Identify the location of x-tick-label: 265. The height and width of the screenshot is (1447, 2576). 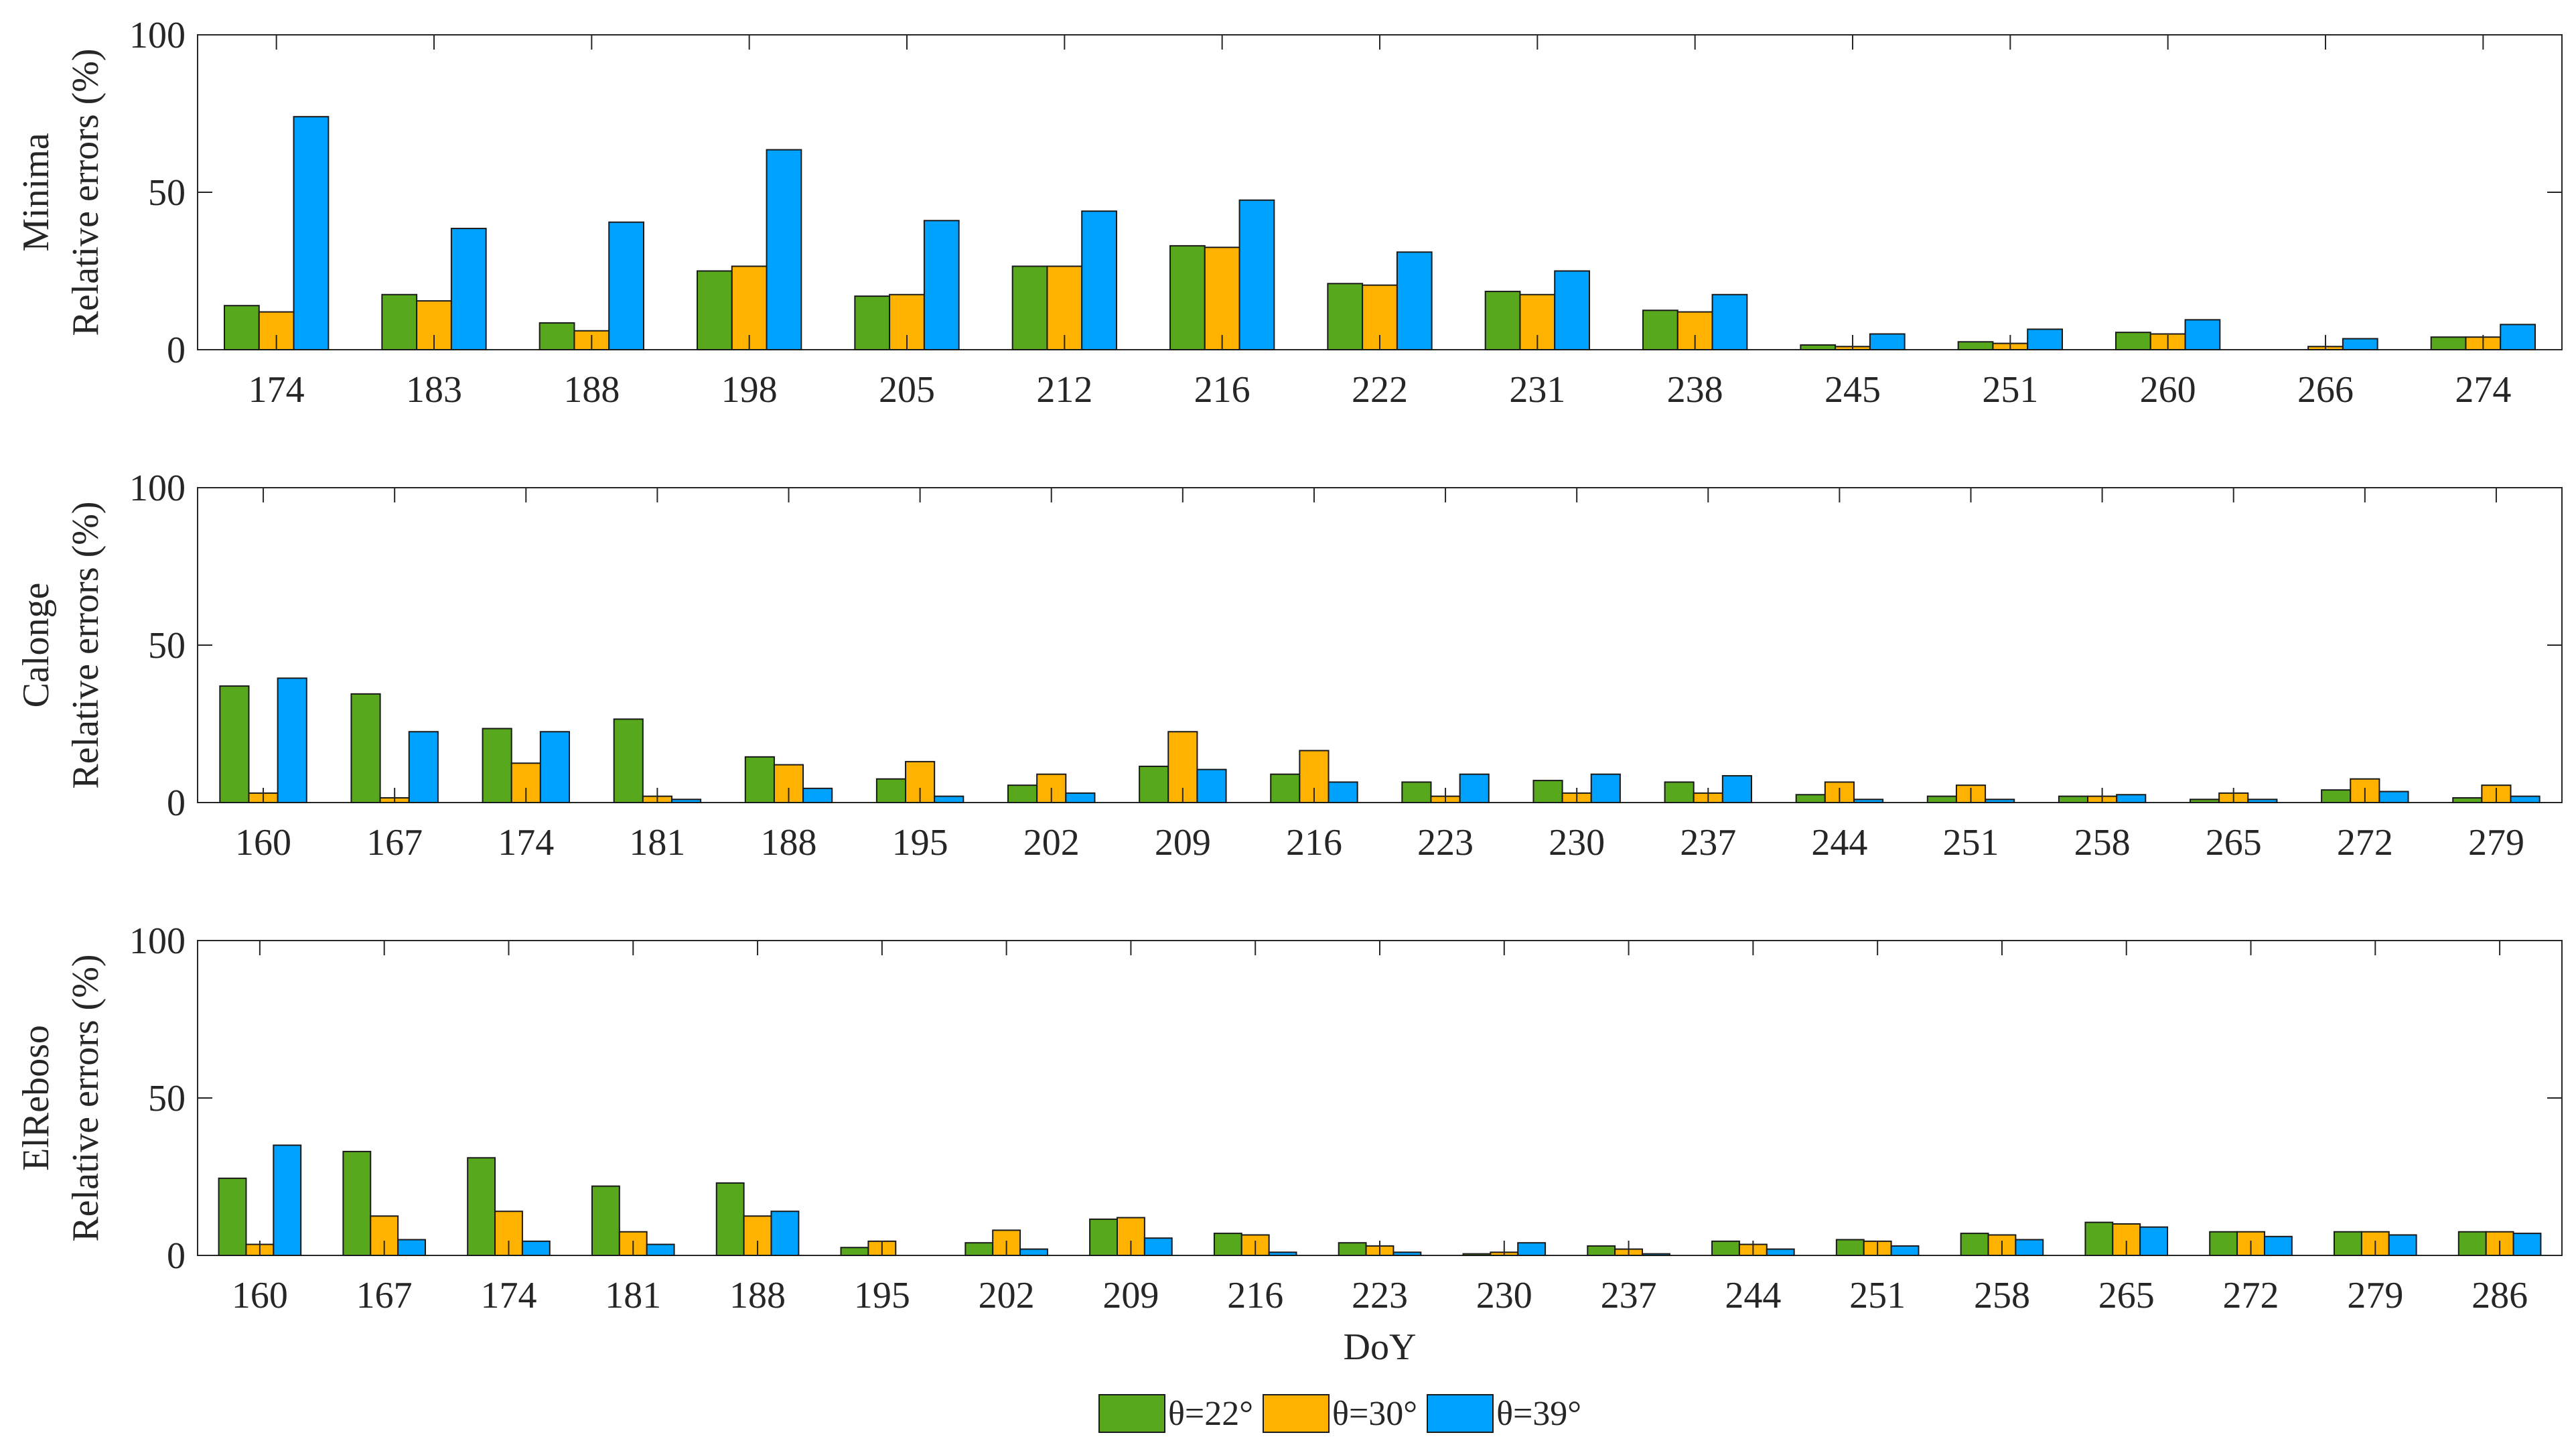
(2126, 1295).